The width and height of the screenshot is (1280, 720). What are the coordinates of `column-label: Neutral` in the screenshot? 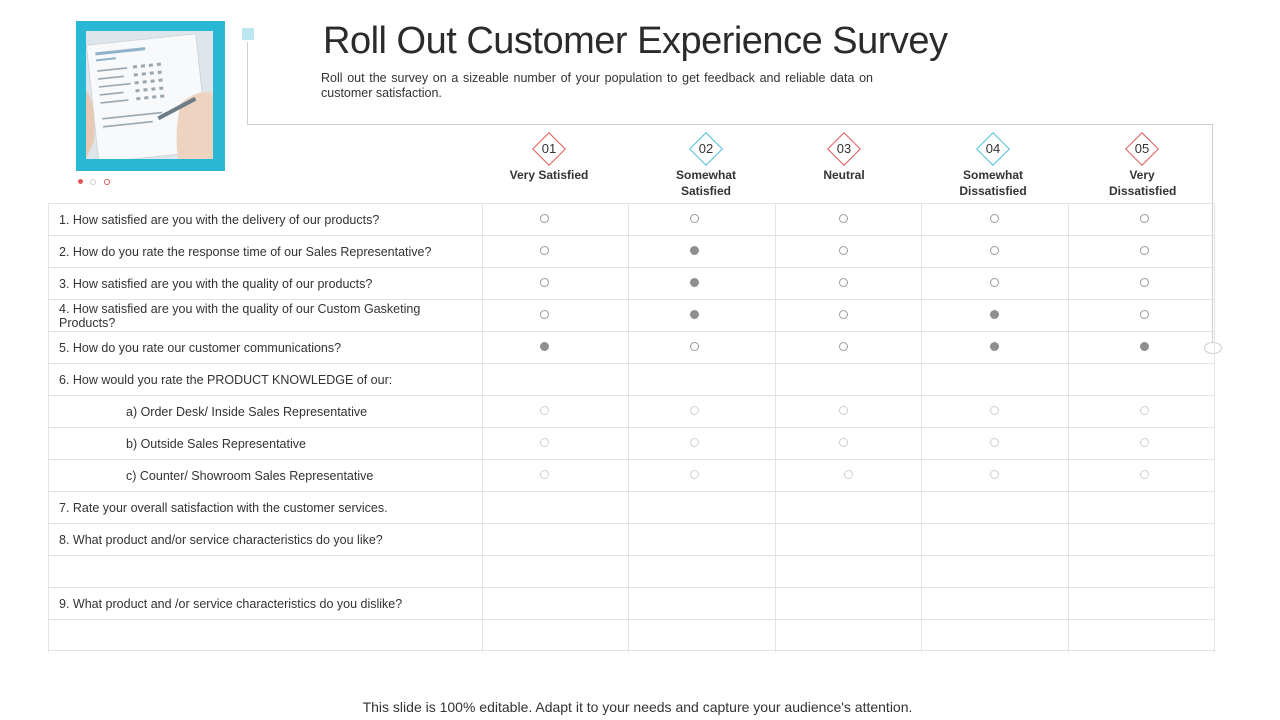 It's located at (844, 175).